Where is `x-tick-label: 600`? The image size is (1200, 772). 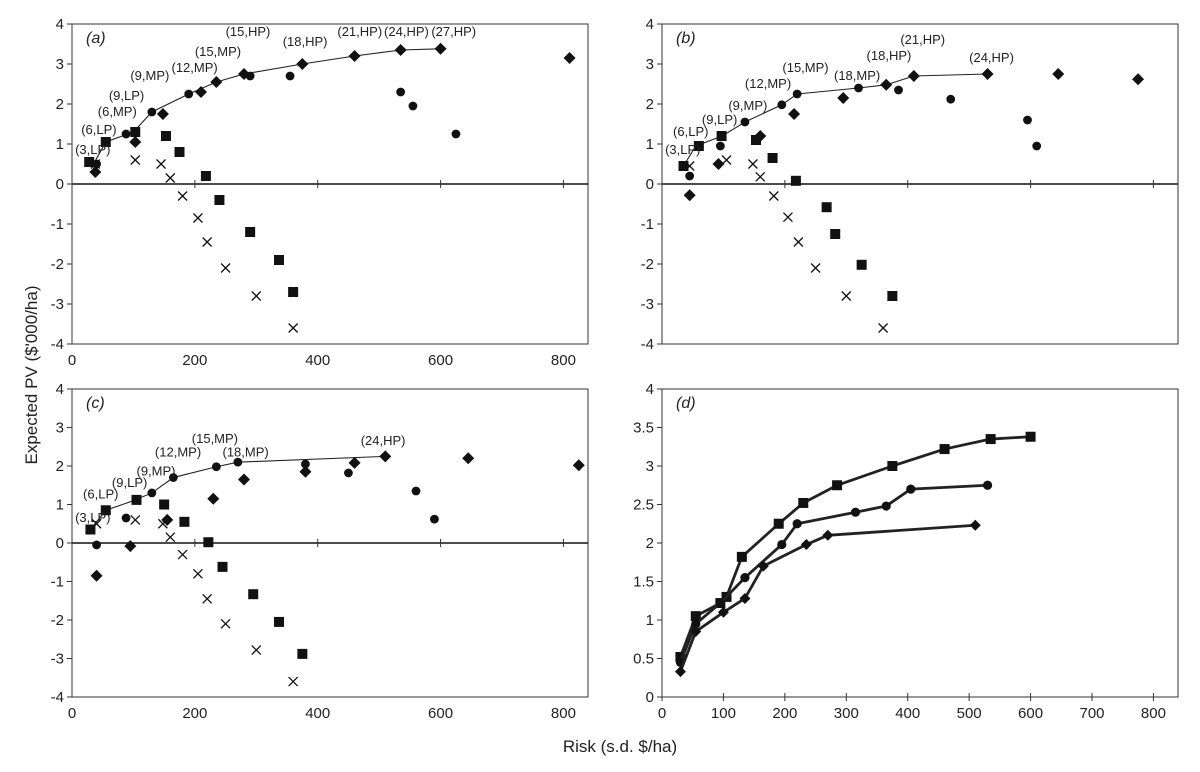
x-tick-label: 600 is located at coordinates (440, 713).